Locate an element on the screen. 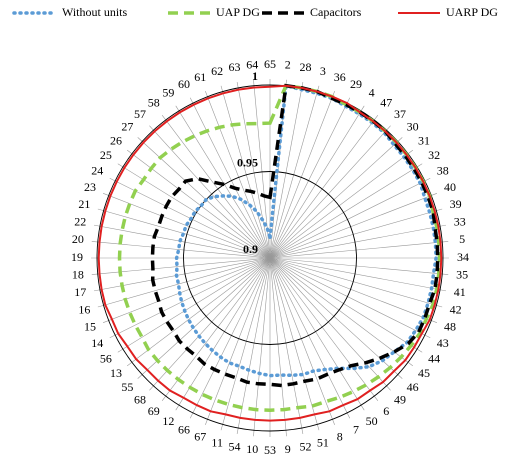 The height and width of the screenshot is (469, 522). tick-label: 0.9 is located at coordinates (250, 249).